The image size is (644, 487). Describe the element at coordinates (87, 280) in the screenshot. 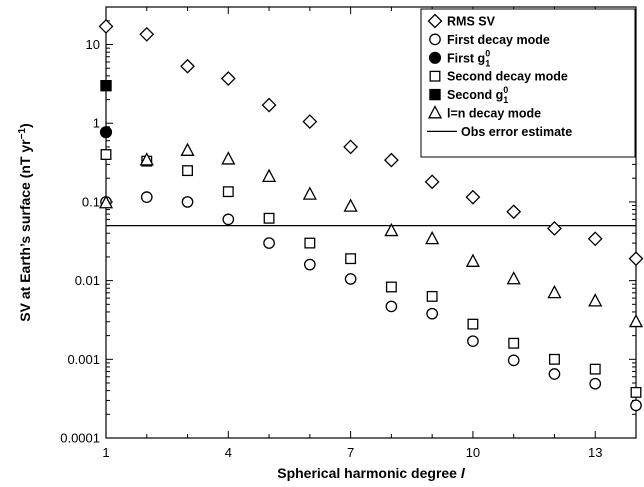

I see `y-tick-label: 0.01` at that location.